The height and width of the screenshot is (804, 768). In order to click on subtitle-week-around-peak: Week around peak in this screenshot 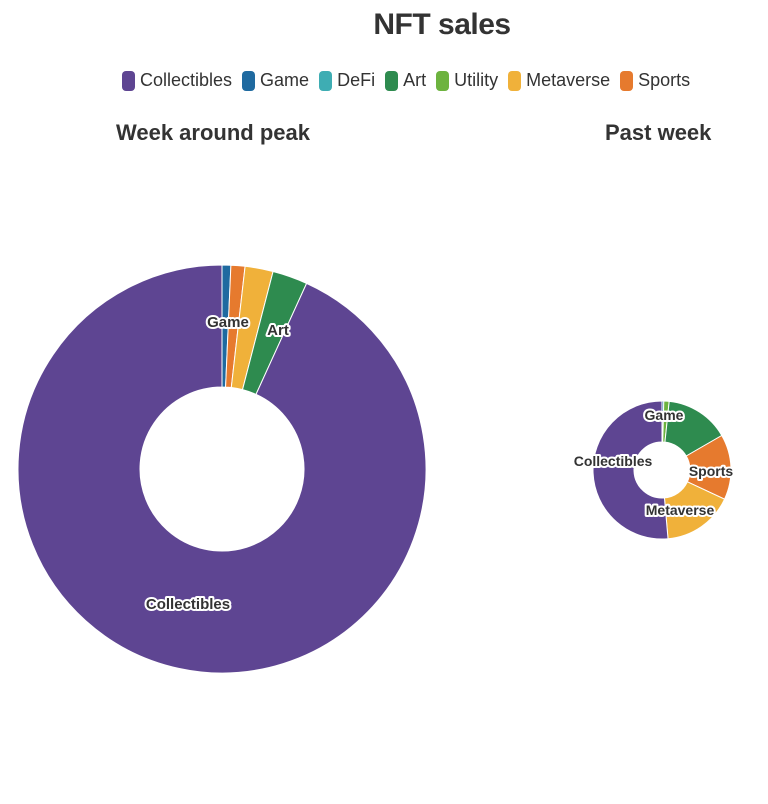, I will do `click(213, 132)`.